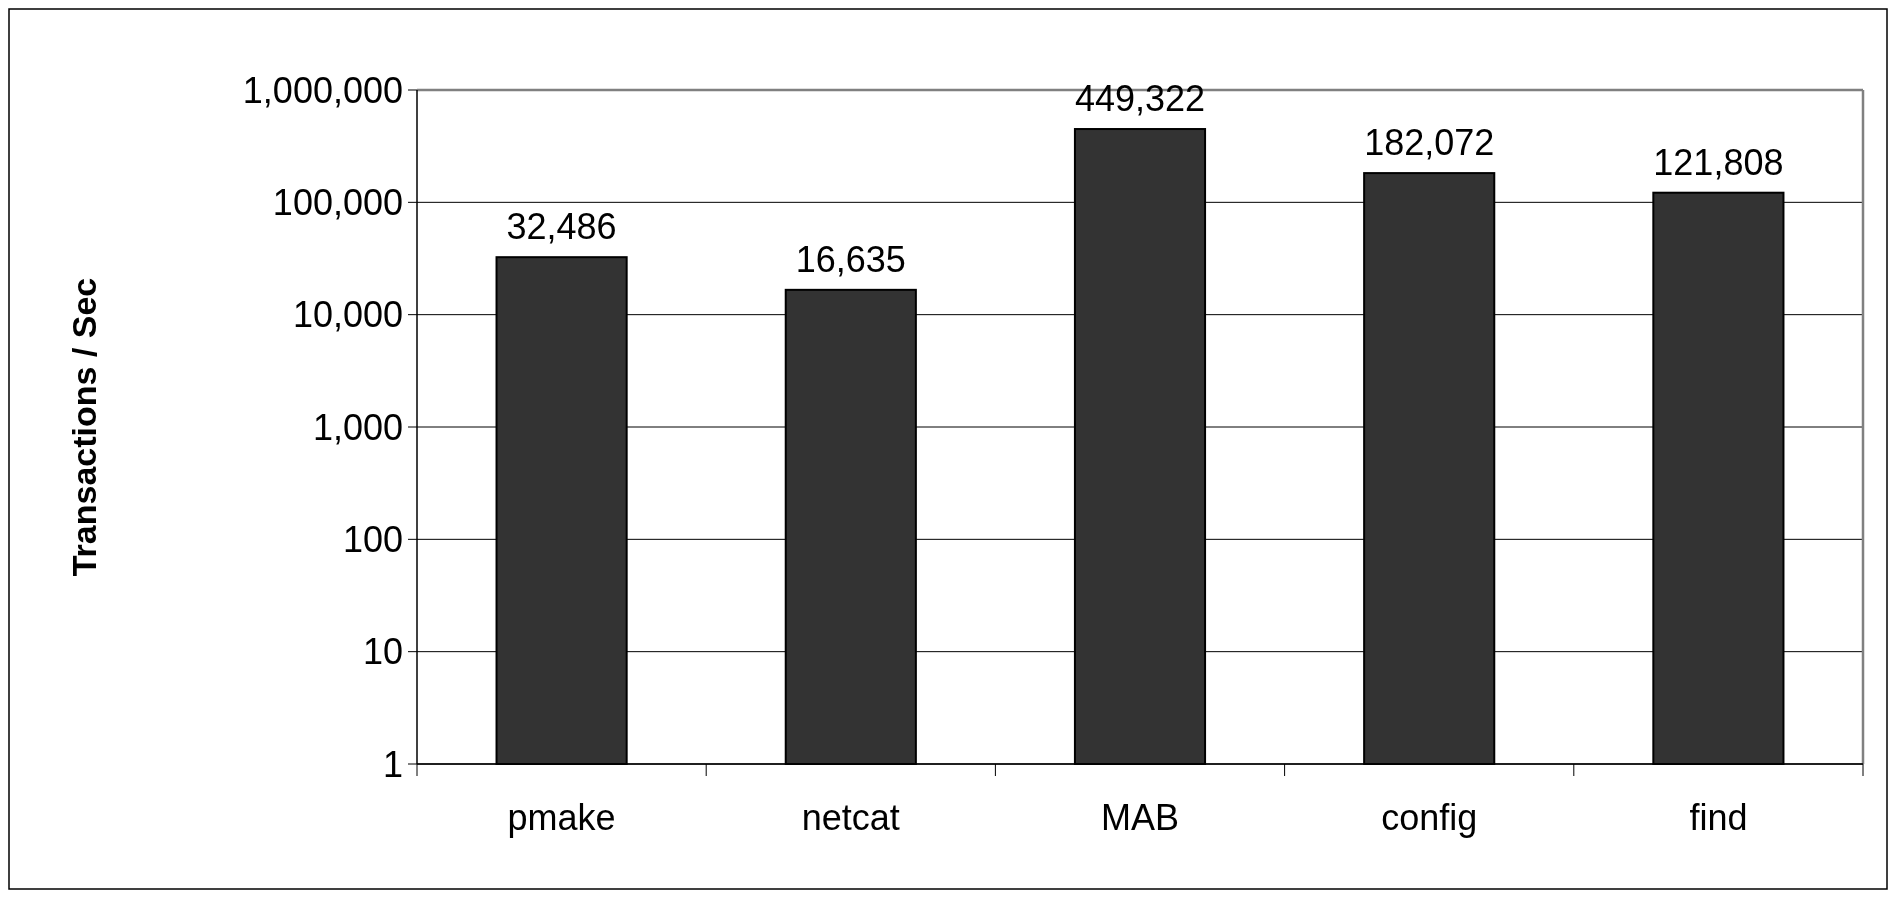 The image size is (1896, 898). Describe the element at coordinates (561, 817) in the screenshot. I see `x-tick-label: pmake` at that location.